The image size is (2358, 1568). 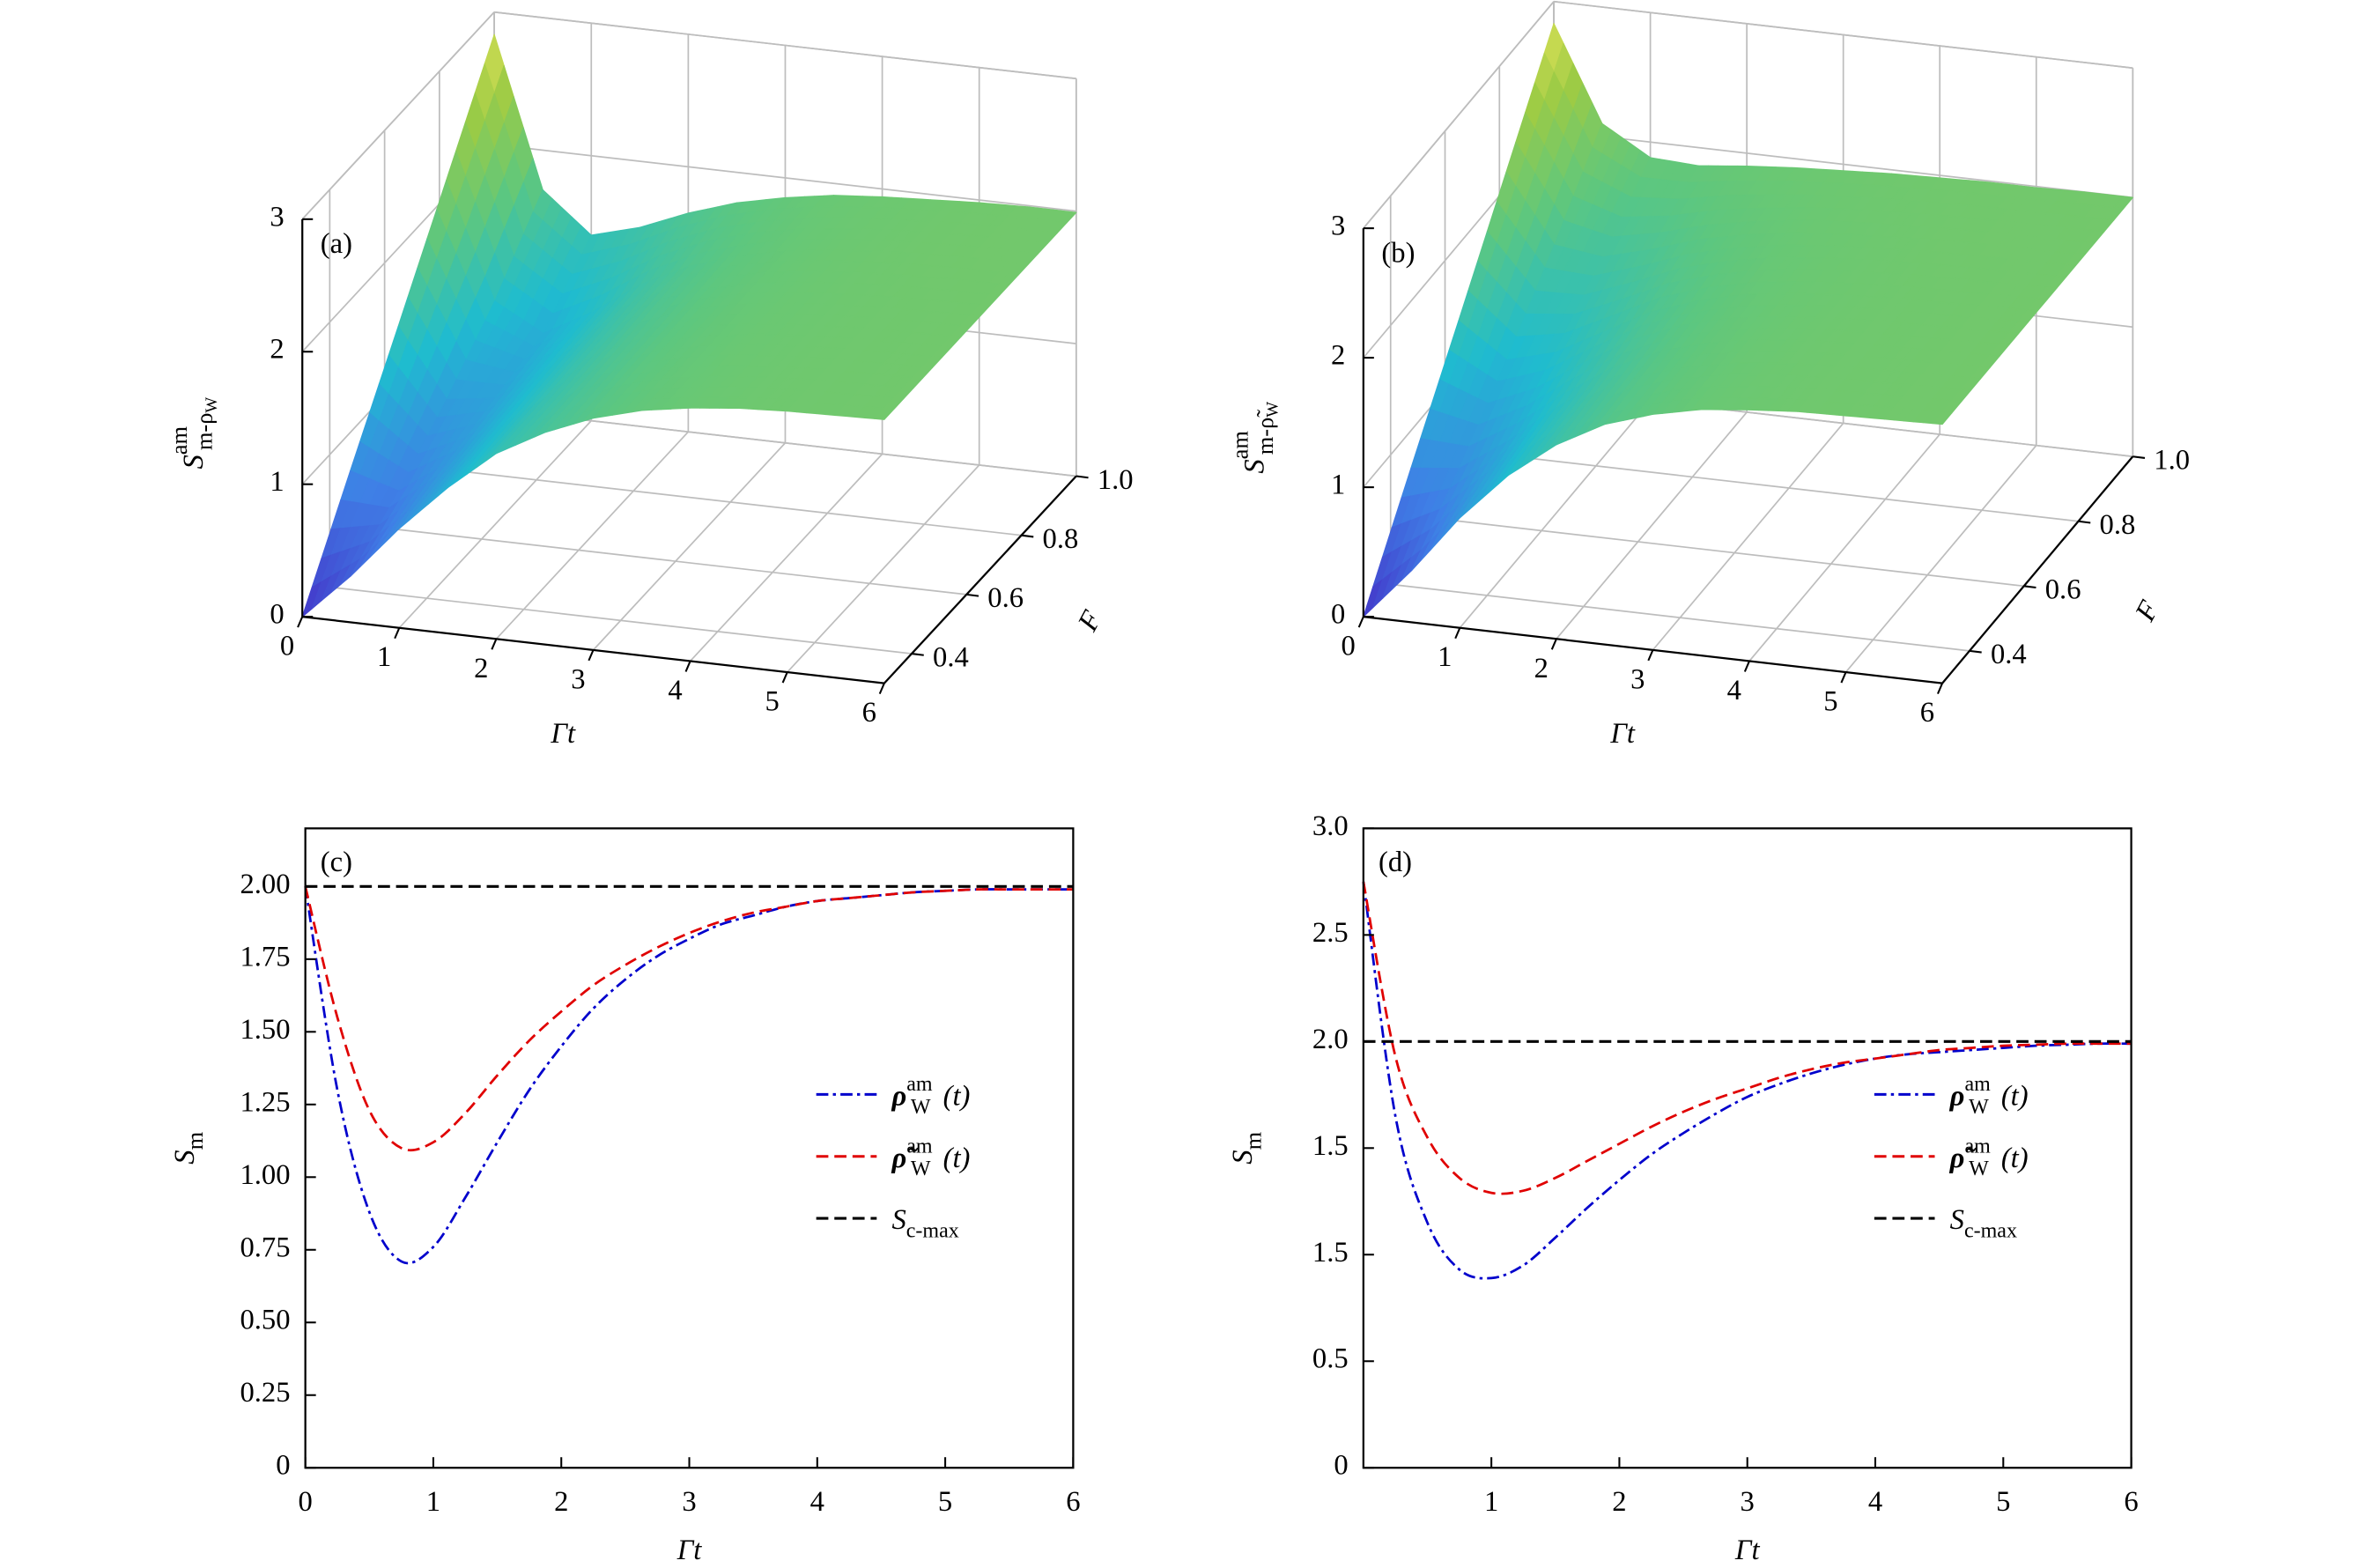 I want to click on y-tick-label: 2.00, so click(x=265, y=884).